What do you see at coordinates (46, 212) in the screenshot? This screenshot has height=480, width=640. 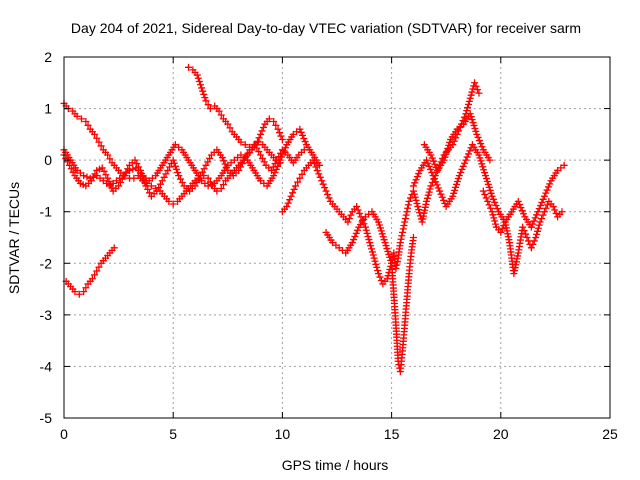 I see `y-tick-label: -1` at bounding box center [46, 212].